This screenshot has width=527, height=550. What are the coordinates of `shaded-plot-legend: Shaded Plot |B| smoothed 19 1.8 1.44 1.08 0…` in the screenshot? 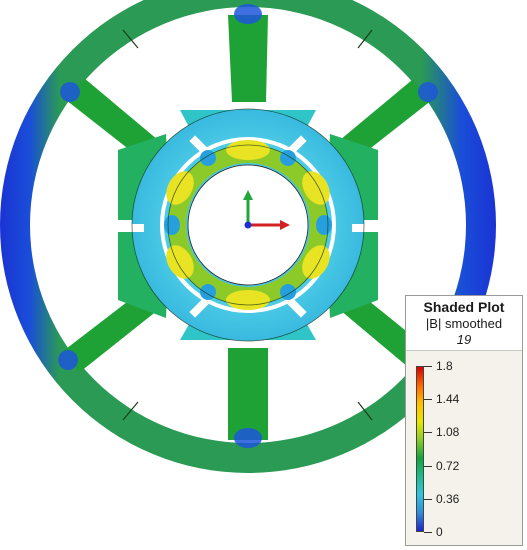 It's located at (464, 420).